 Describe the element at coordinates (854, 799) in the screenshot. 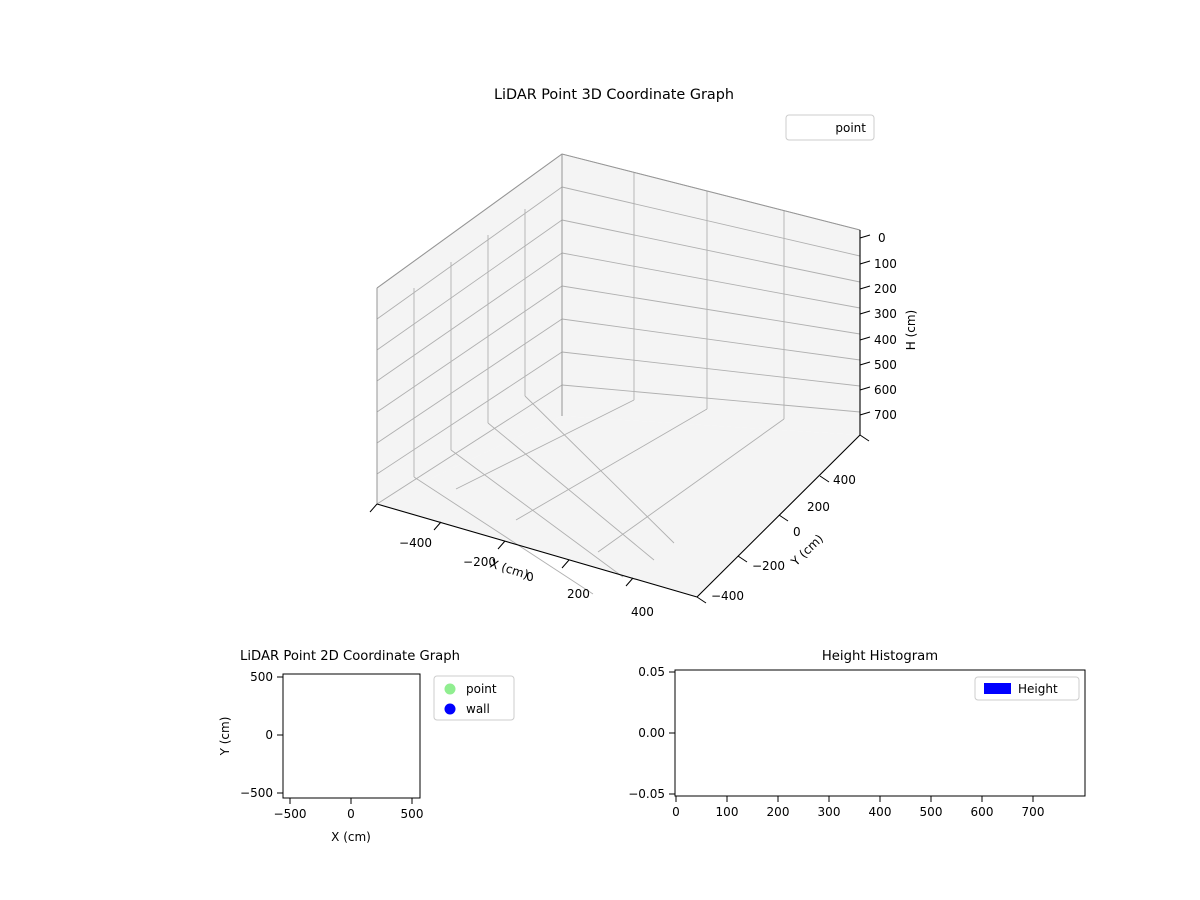

I see `ticks-histogram-x` at that location.